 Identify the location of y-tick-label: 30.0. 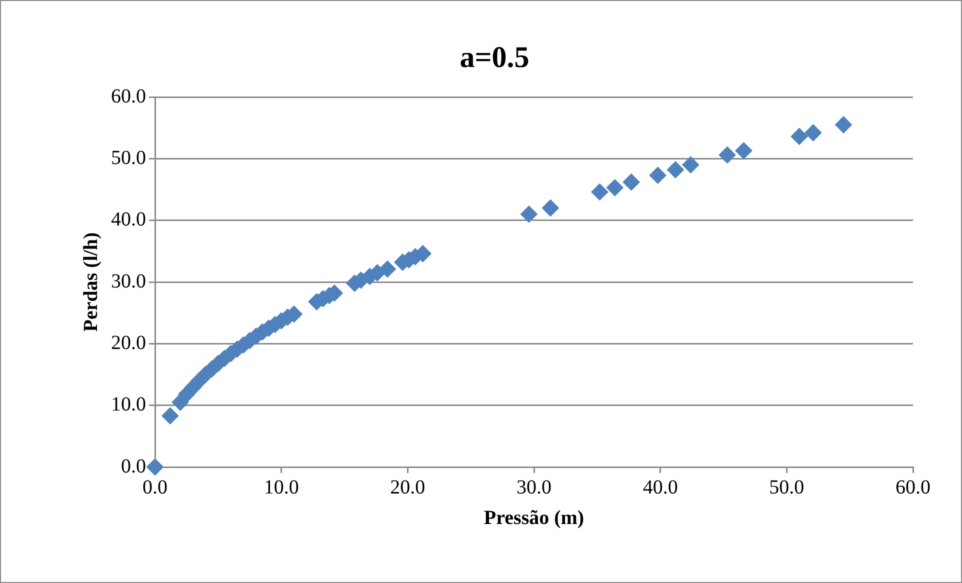
(128, 281).